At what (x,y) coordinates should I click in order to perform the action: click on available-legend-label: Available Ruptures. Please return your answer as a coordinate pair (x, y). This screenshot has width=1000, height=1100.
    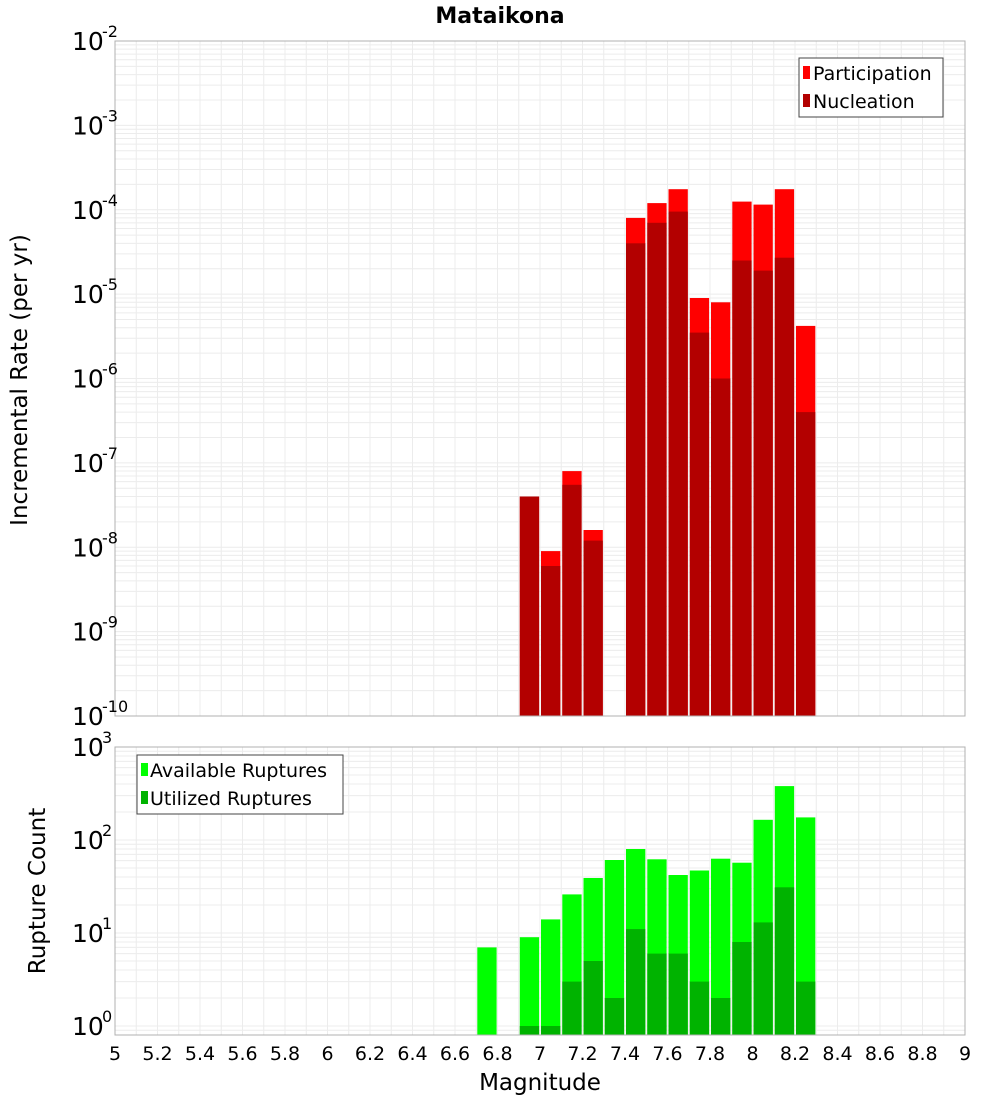
    Looking at the image, I should click on (238, 771).